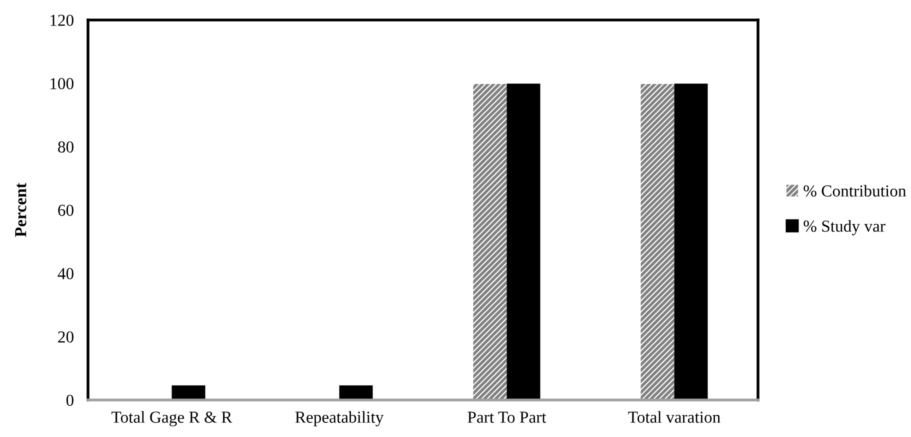  I want to click on y-axis-title: Percent, so click(20, 209).